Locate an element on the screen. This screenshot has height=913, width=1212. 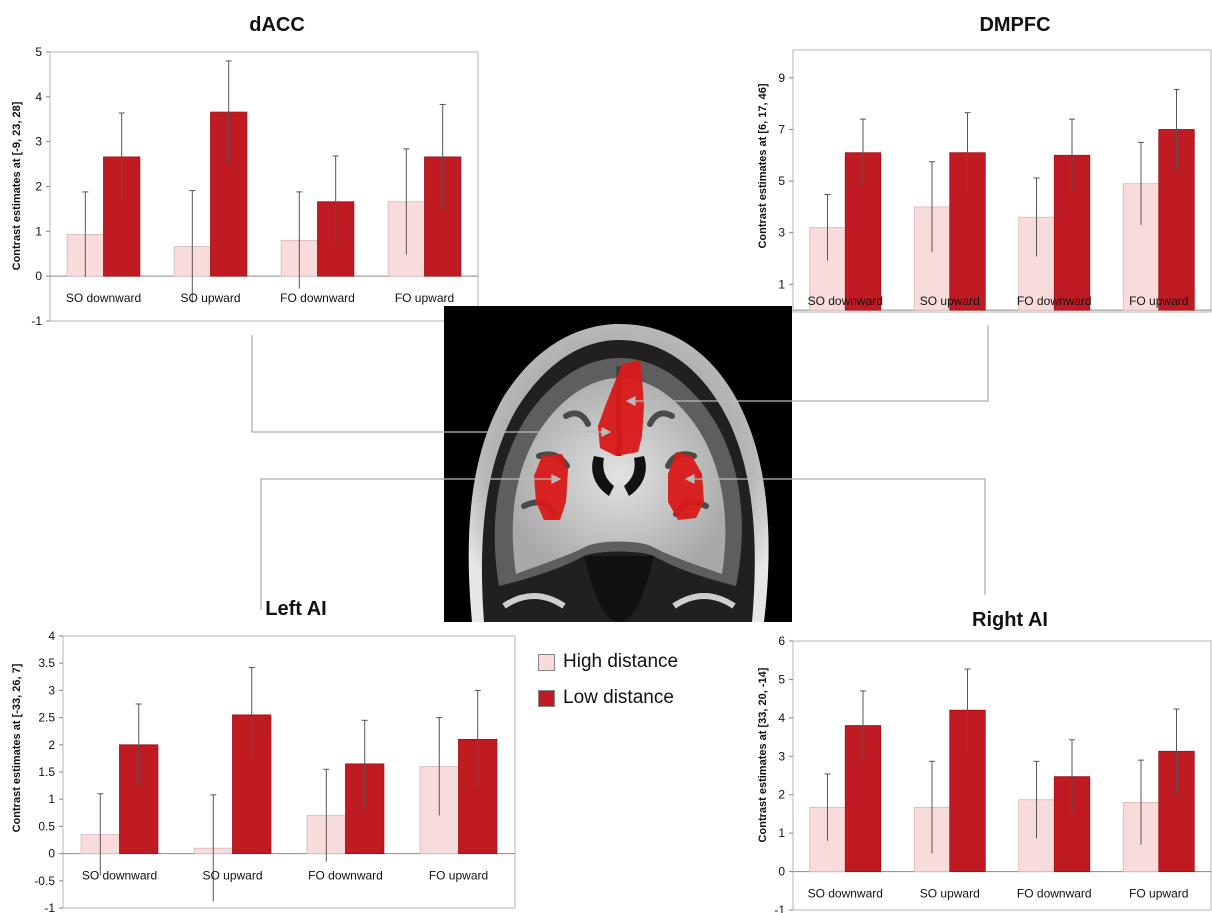
y-tick-label: 9 is located at coordinates (781, 78).